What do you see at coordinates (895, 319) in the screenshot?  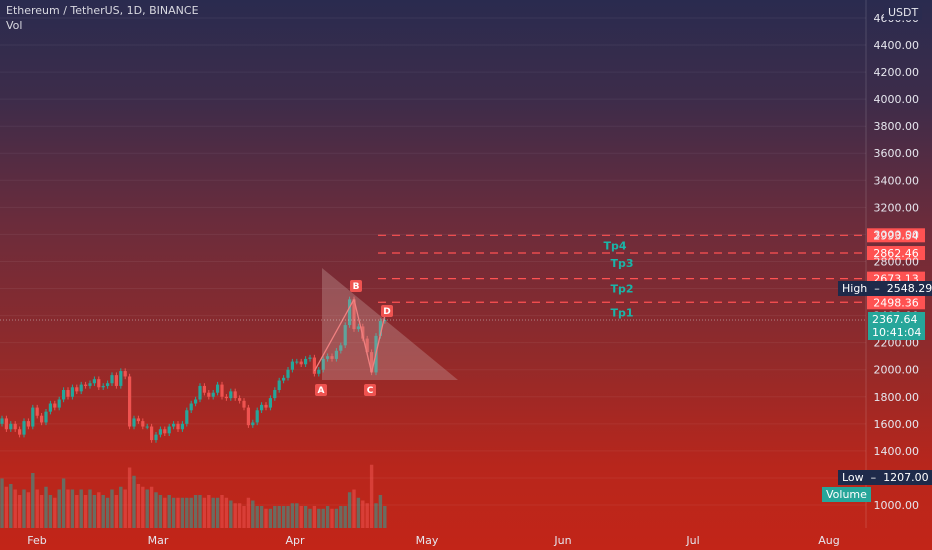 I see `last-price: 2367.64` at bounding box center [895, 319].